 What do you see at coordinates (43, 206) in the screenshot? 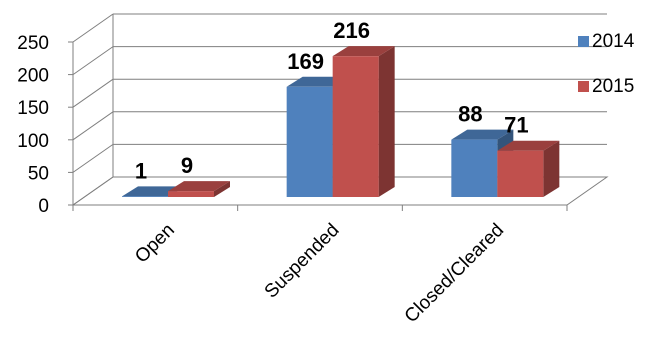
I see `y-tick-label: 0` at bounding box center [43, 206].